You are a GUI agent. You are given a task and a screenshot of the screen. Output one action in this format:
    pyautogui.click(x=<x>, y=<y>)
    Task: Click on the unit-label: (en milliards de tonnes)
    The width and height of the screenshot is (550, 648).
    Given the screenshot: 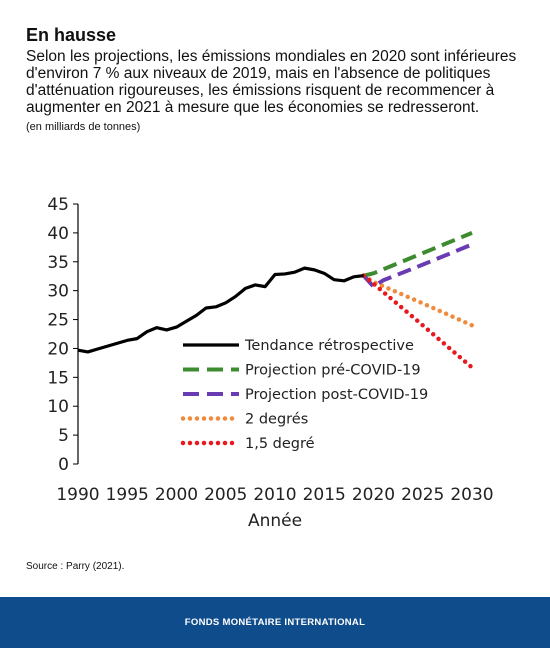 What is the action you would take?
    pyautogui.click(x=83, y=127)
    